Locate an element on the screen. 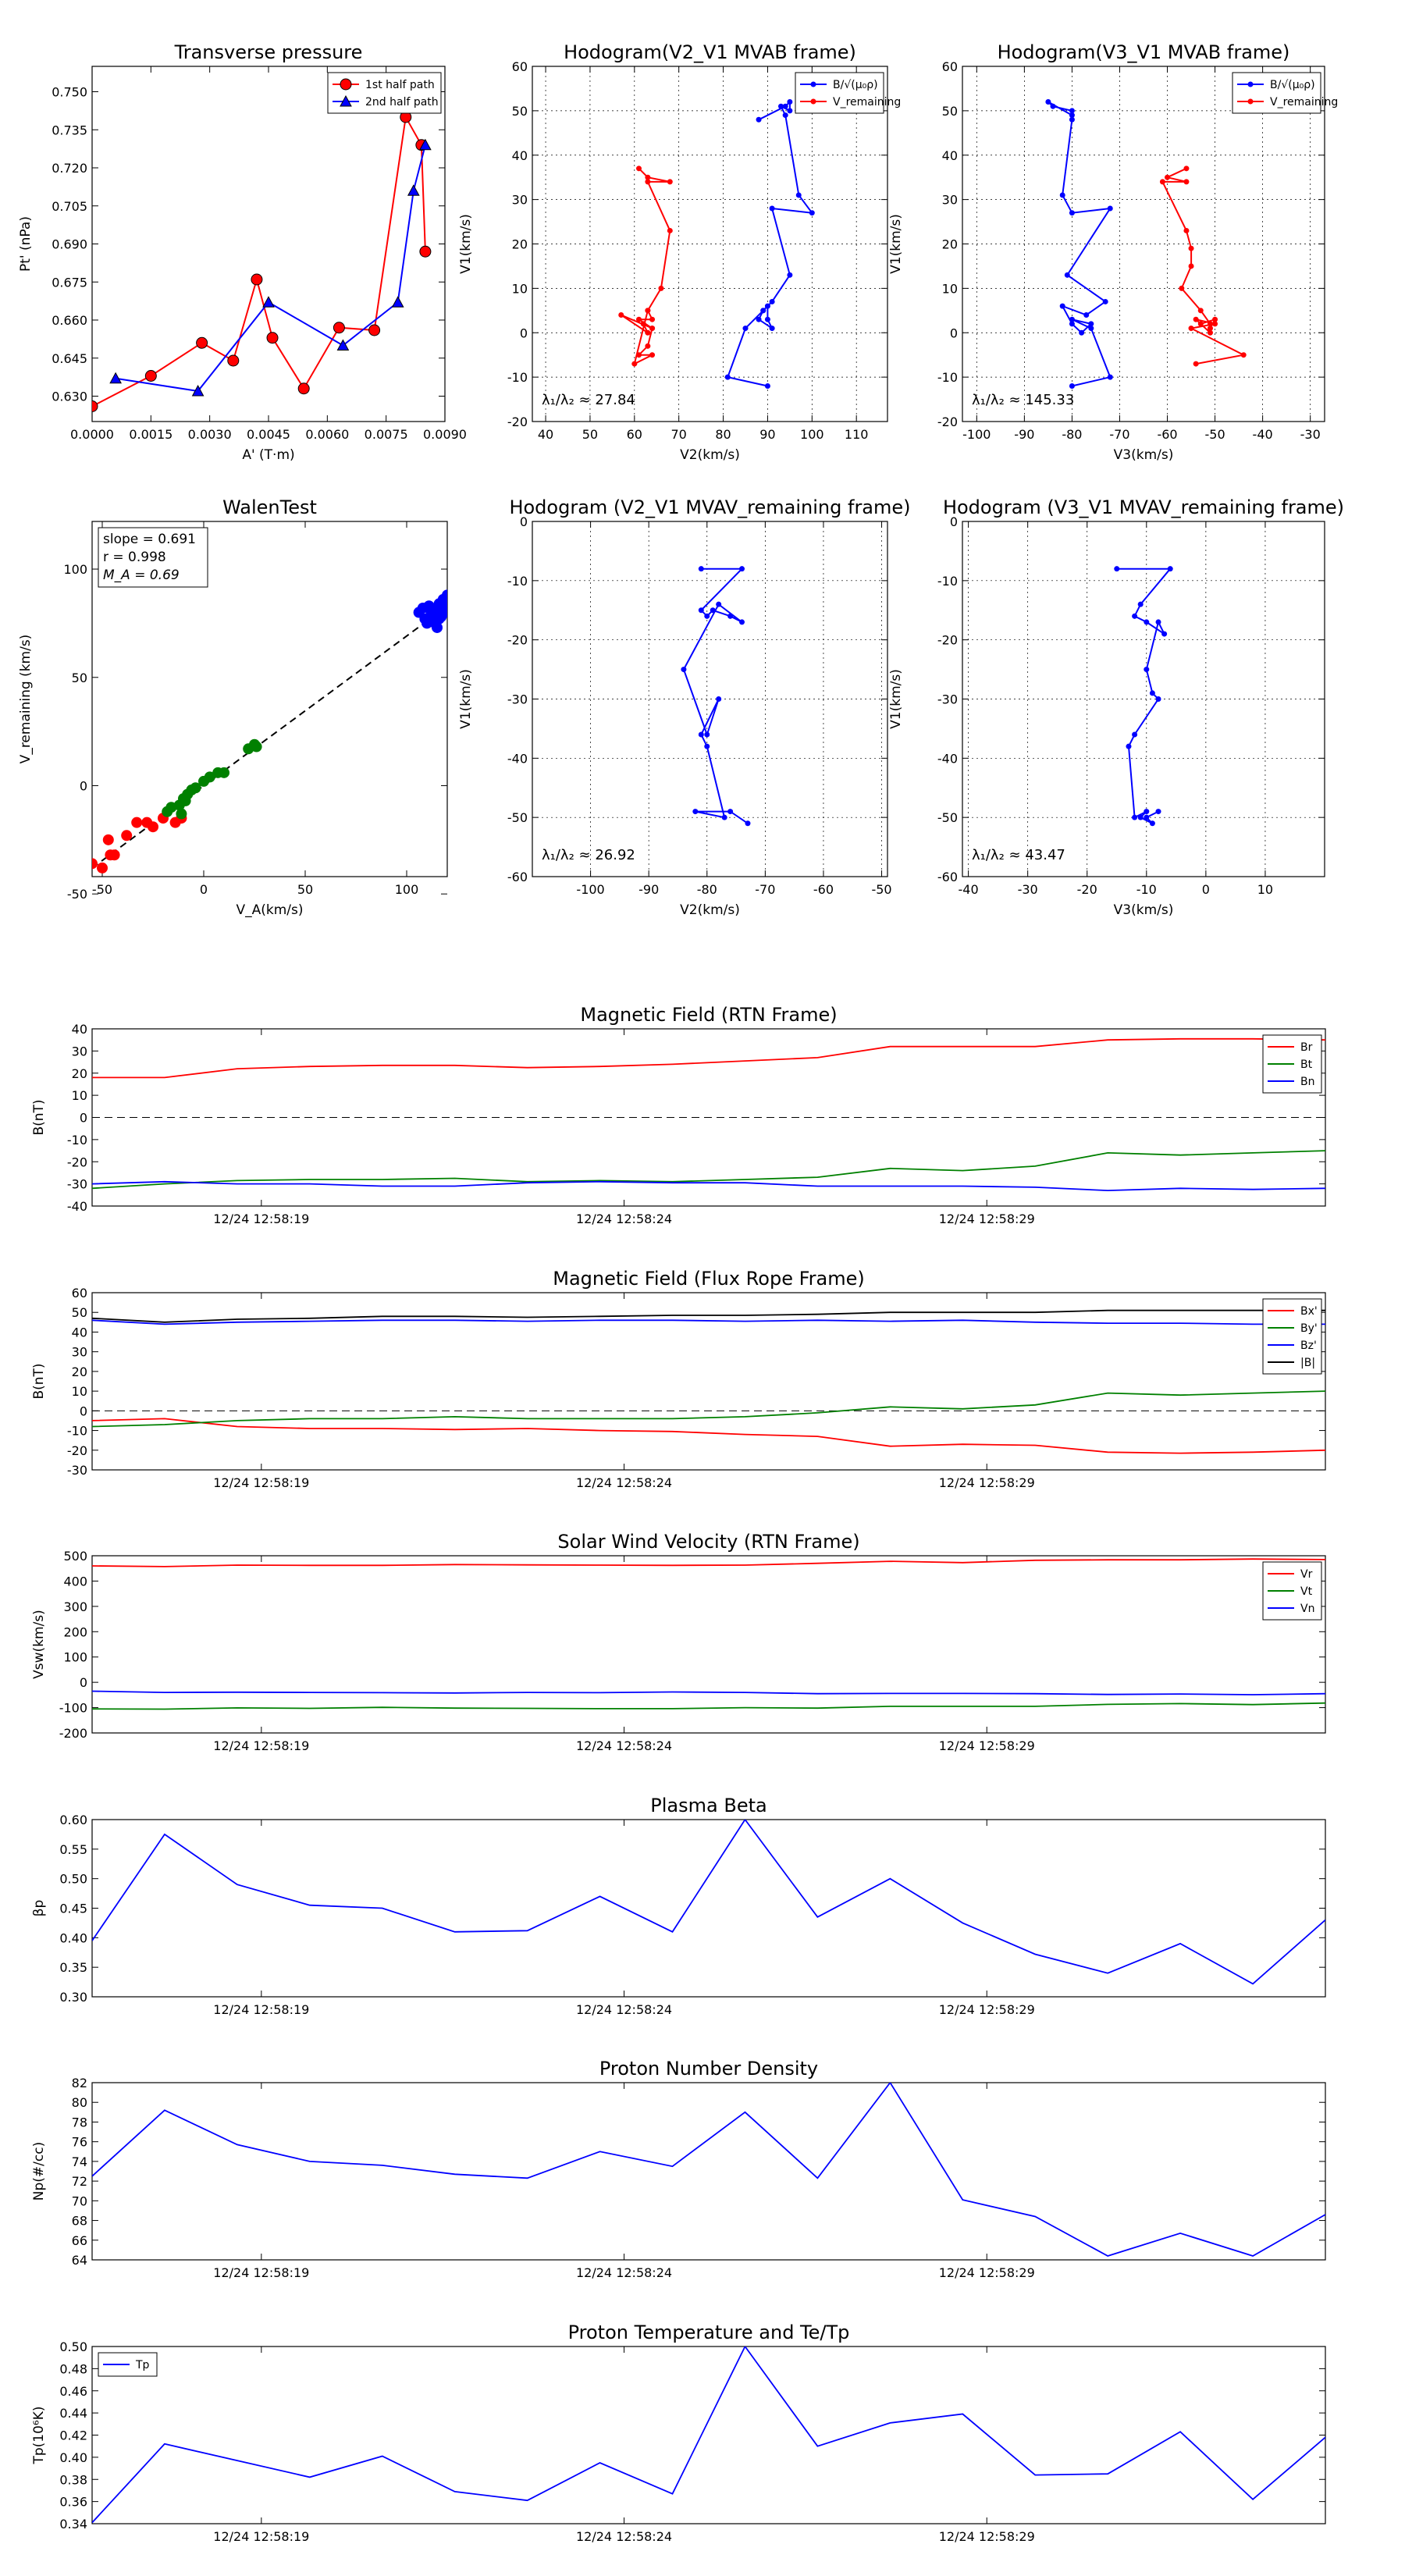 This screenshot has width=1405, height=2576. y-tick-label: 50 is located at coordinates (520, 111).